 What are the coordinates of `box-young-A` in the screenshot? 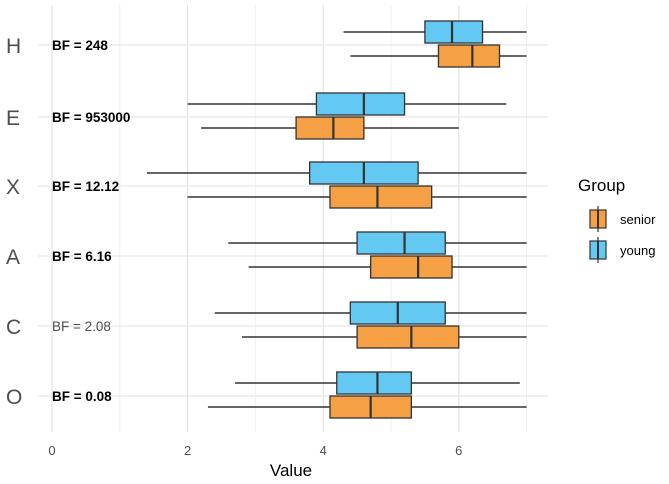 It's located at (377, 243).